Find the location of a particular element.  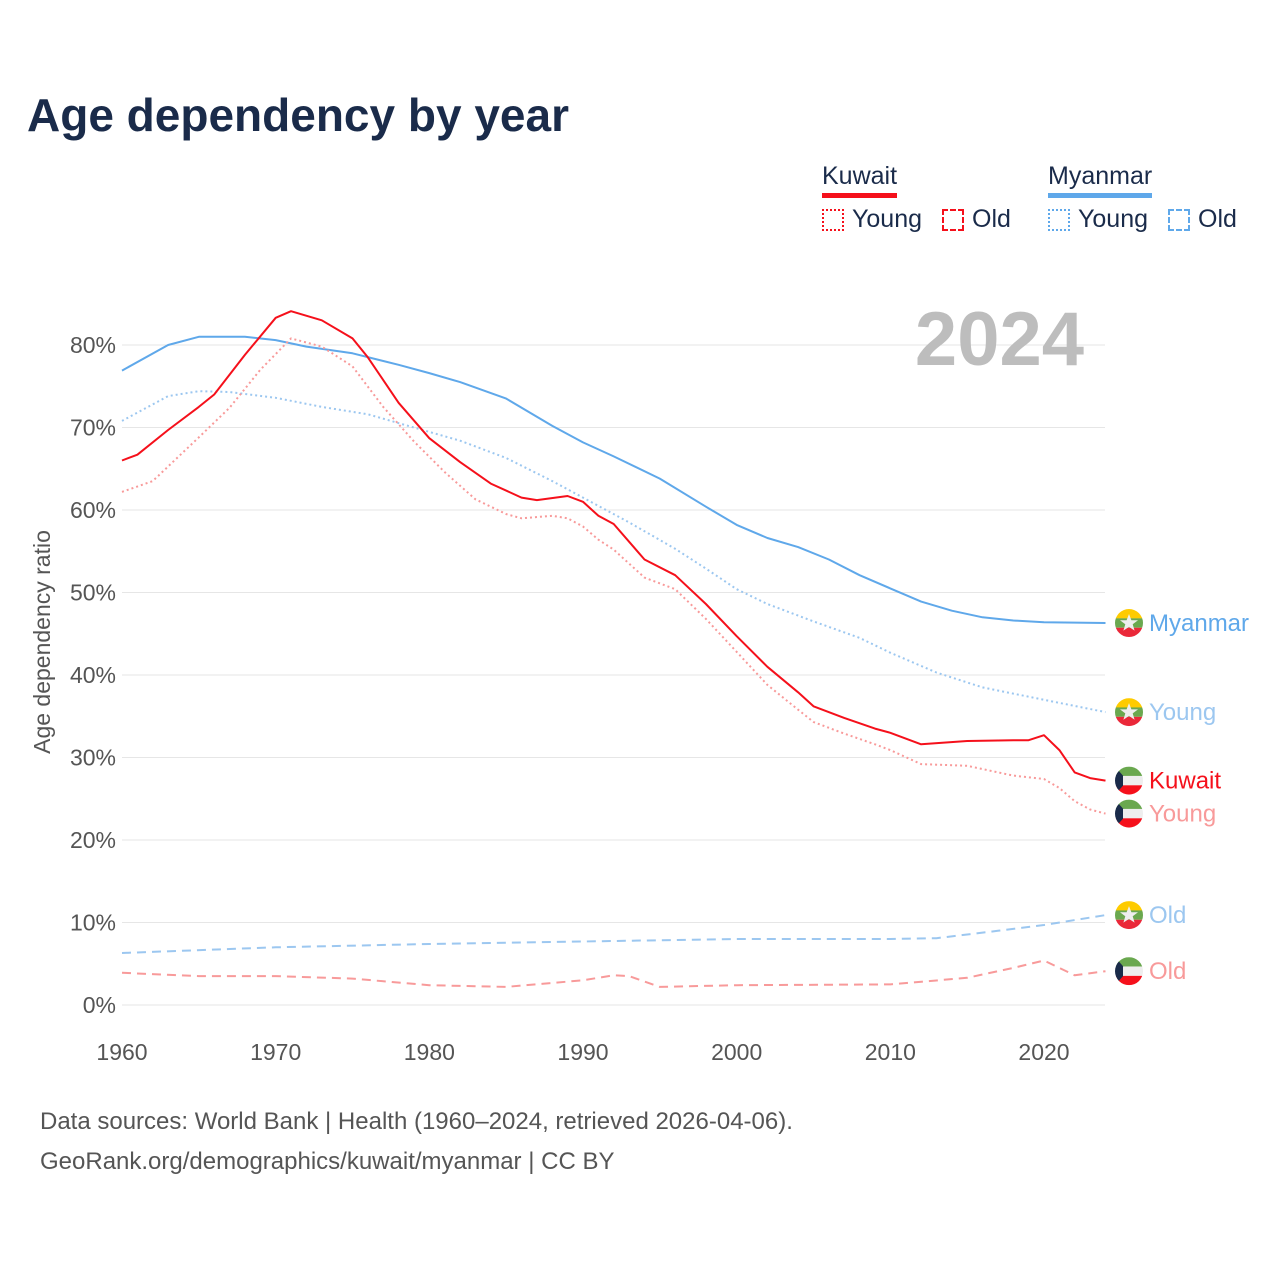

legend-kuwait: Kuwait is located at coordinates (860, 180).